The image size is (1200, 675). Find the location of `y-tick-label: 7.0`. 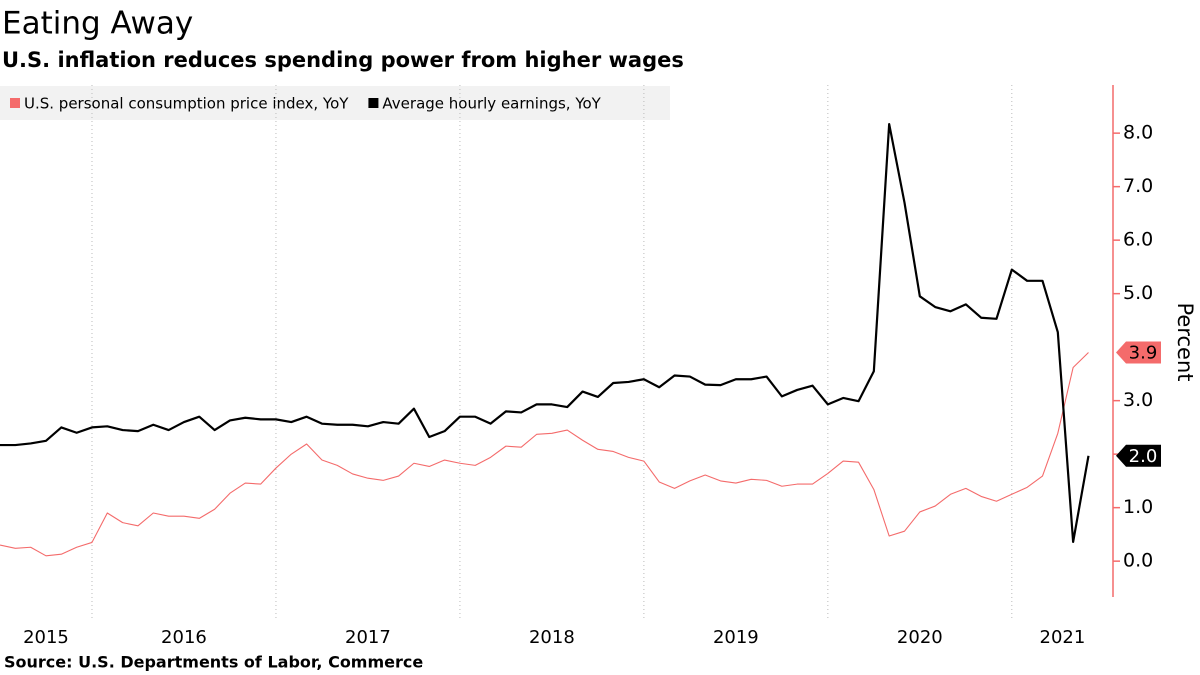

y-tick-label: 7.0 is located at coordinates (1138, 186).